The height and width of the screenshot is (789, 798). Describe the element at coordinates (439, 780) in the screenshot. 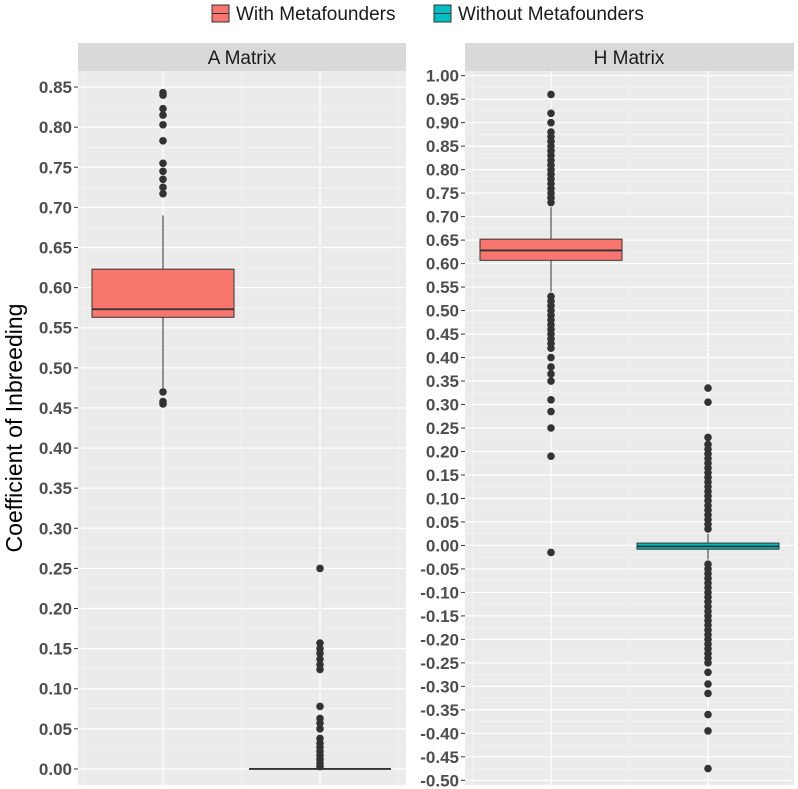

I see `y-tick-label: -0.50` at that location.